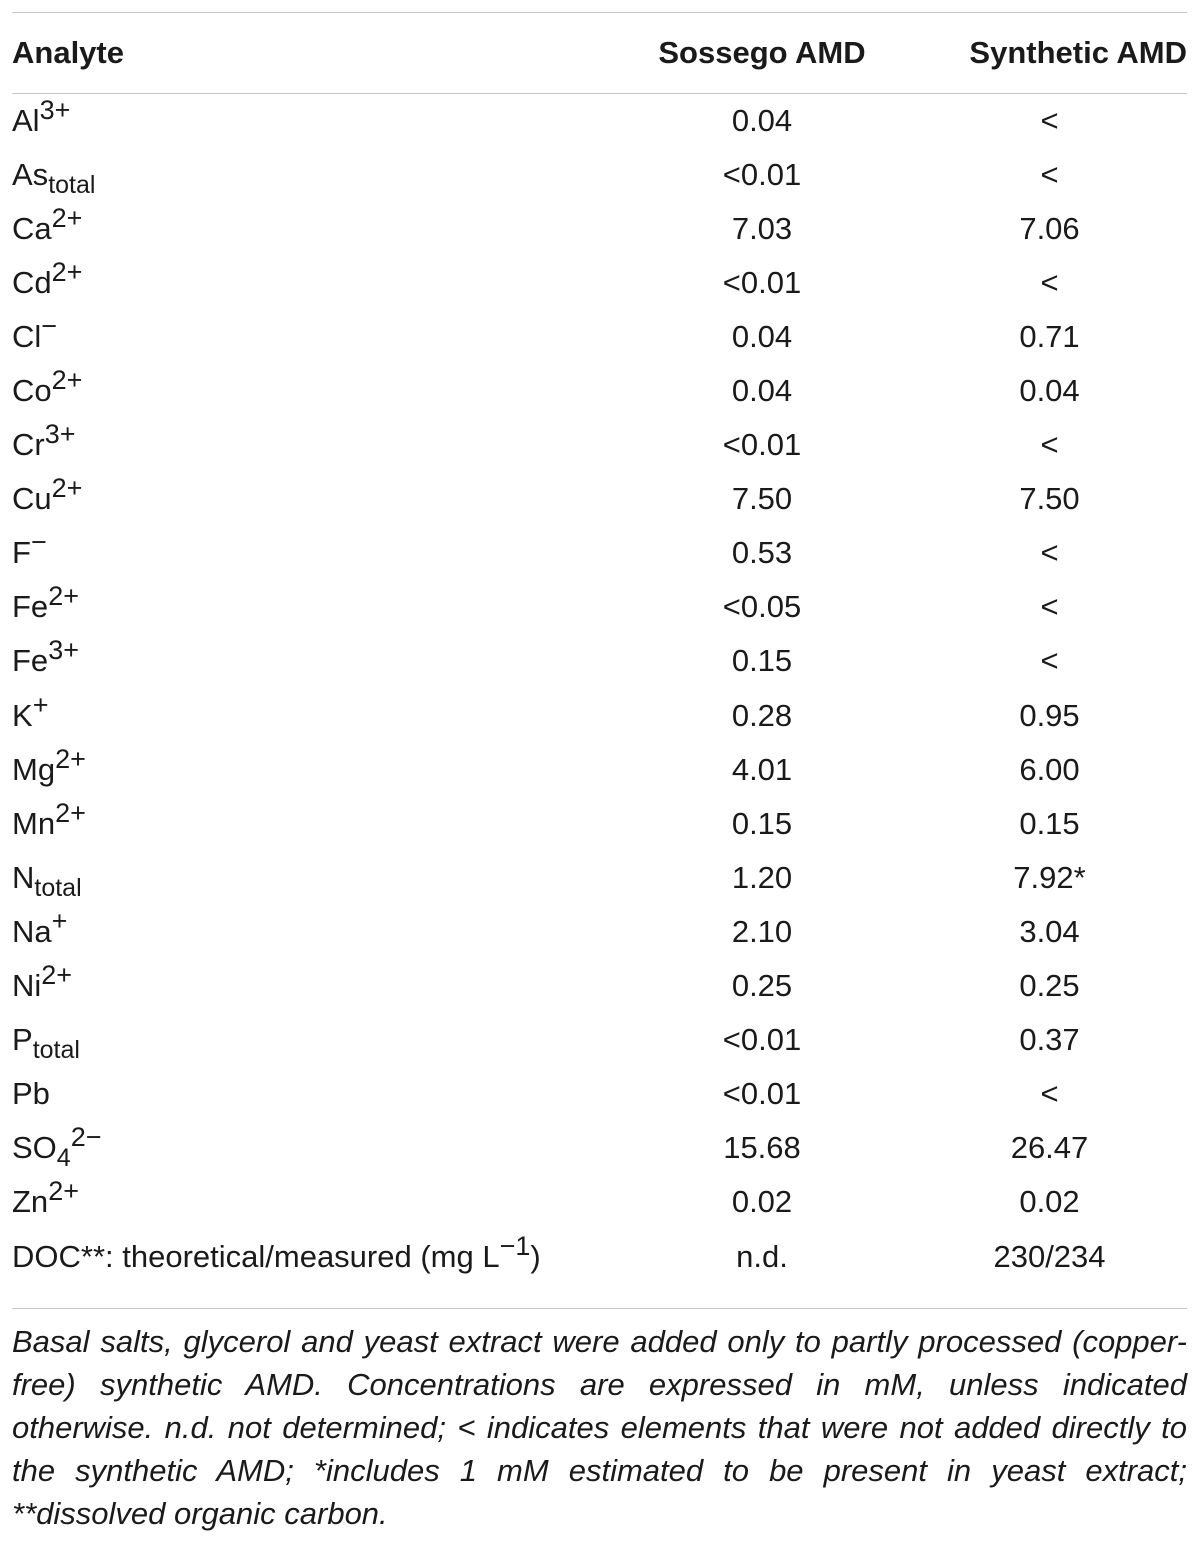 The width and height of the screenshot is (1200, 1543). I want to click on analyte-charge: 2−, so click(86, 1137).